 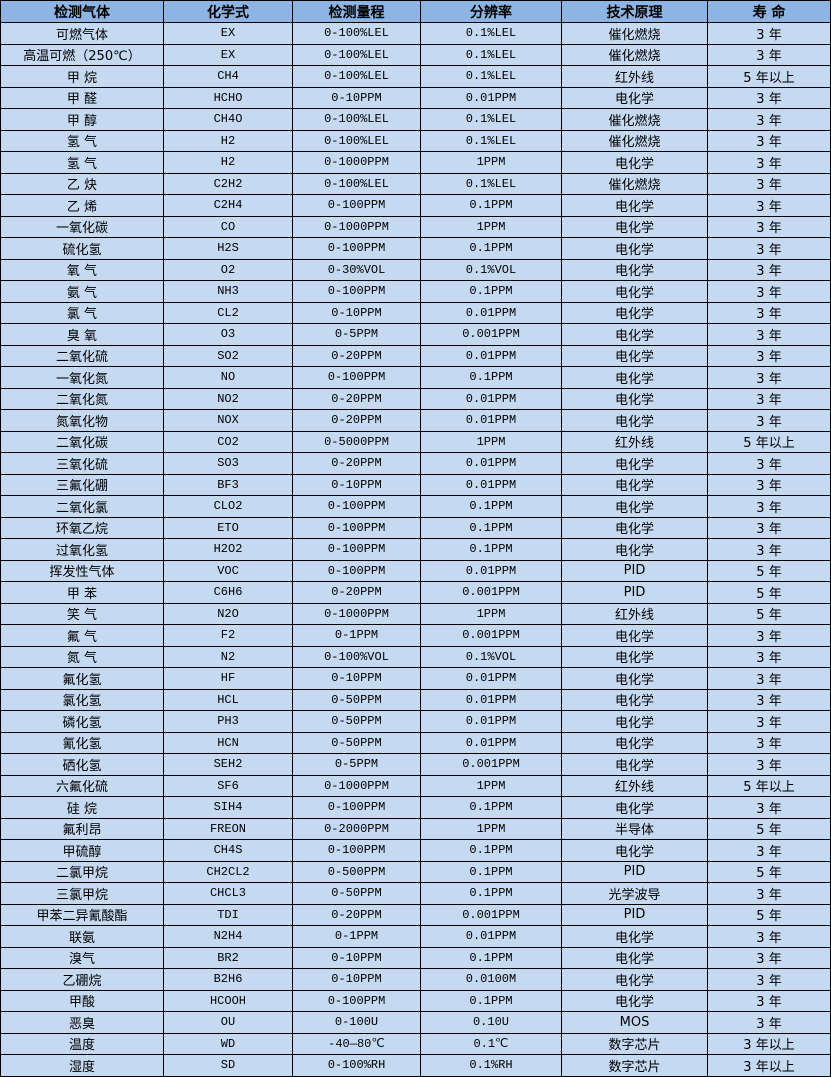 I want to click on table-row: 硒化氢 SEH2 0-5PPM 0.001PPM 电化学 3 年, so click(x=415, y=764).